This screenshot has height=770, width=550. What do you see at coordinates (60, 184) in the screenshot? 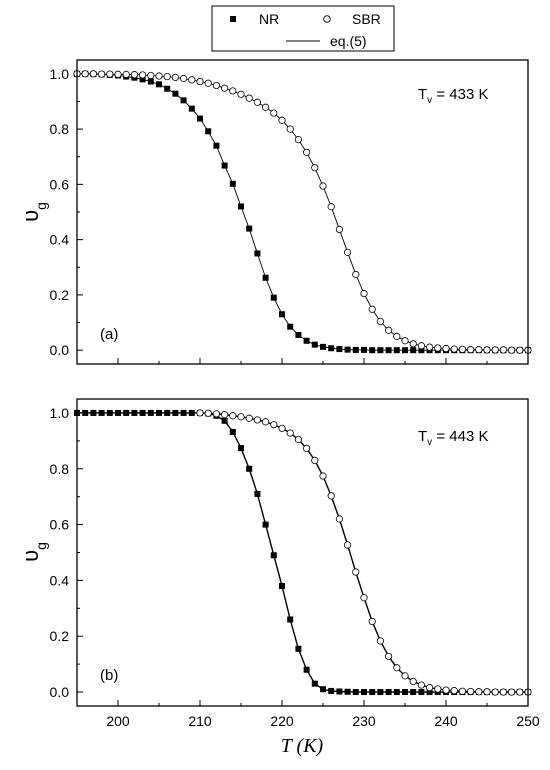
I see `y-tick-label-a: 0.6` at bounding box center [60, 184].